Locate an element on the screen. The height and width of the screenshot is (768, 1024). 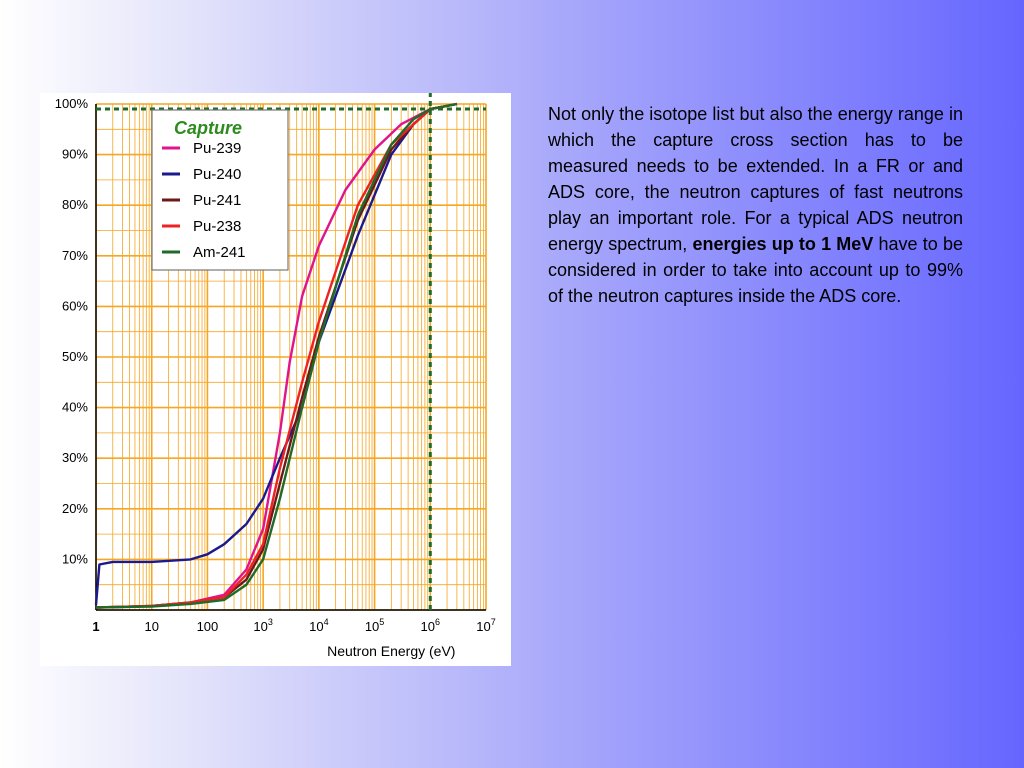
x-axis-label: Neutron Energy (eV) is located at coordinates (391, 651).